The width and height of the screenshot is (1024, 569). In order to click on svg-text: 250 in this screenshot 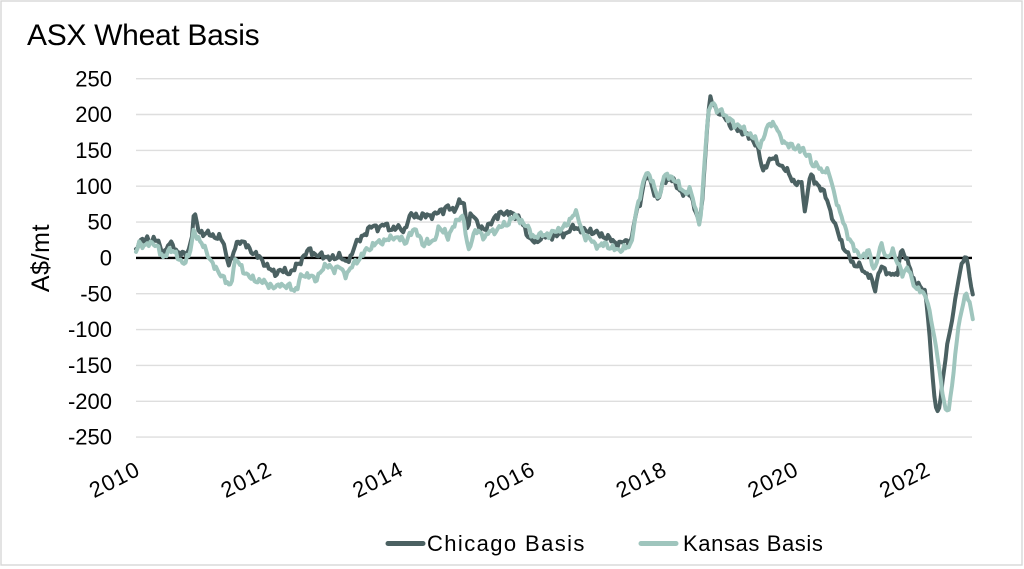, I will do `click(93, 78)`.